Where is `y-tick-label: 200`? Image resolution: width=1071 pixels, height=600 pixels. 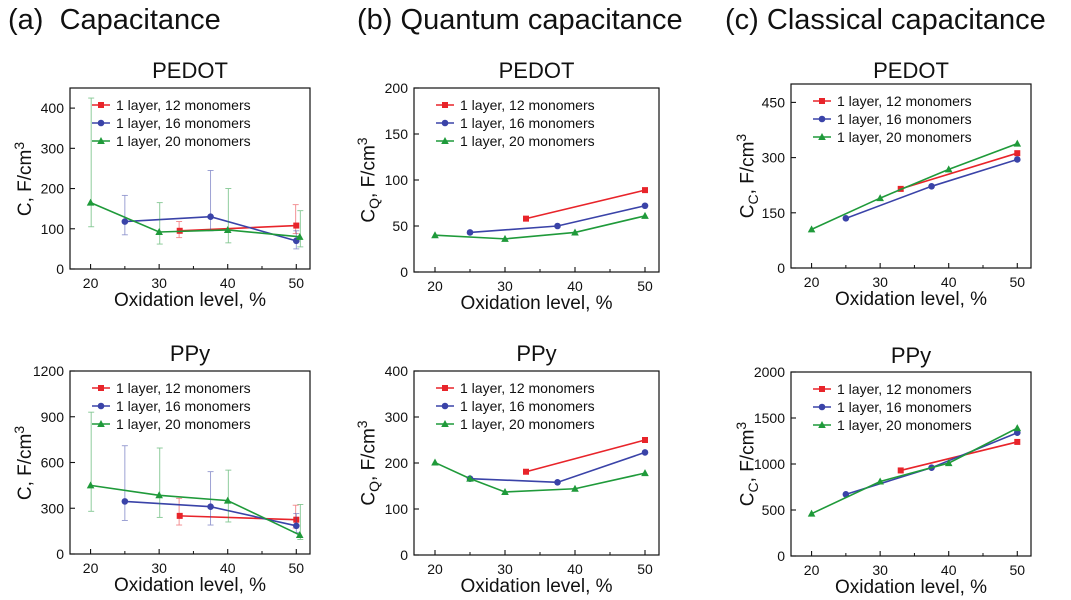
y-tick-label: 200 is located at coordinates (397, 88).